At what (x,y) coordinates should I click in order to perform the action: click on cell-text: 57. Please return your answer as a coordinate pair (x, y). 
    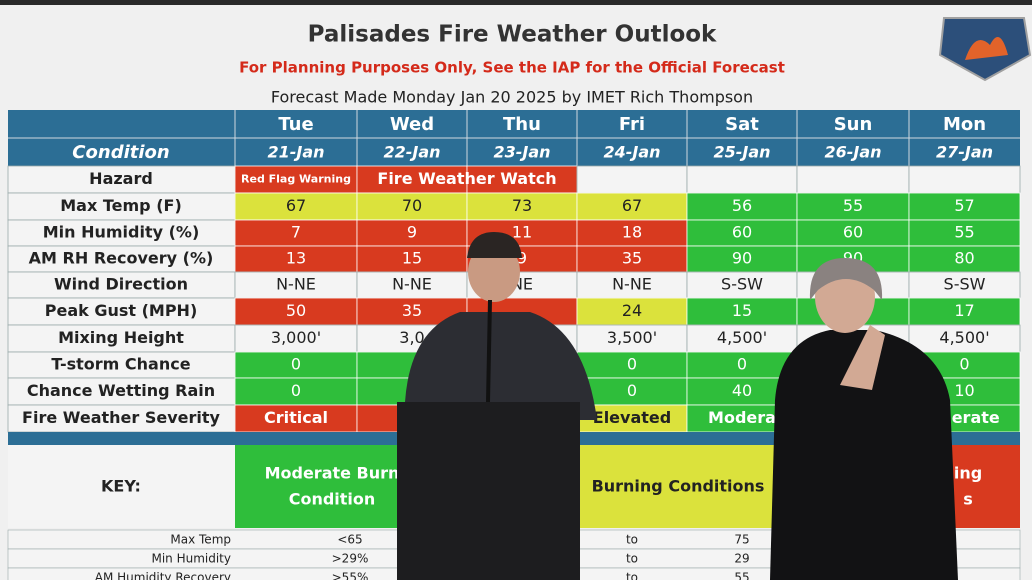
    Looking at the image, I should click on (964, 205).